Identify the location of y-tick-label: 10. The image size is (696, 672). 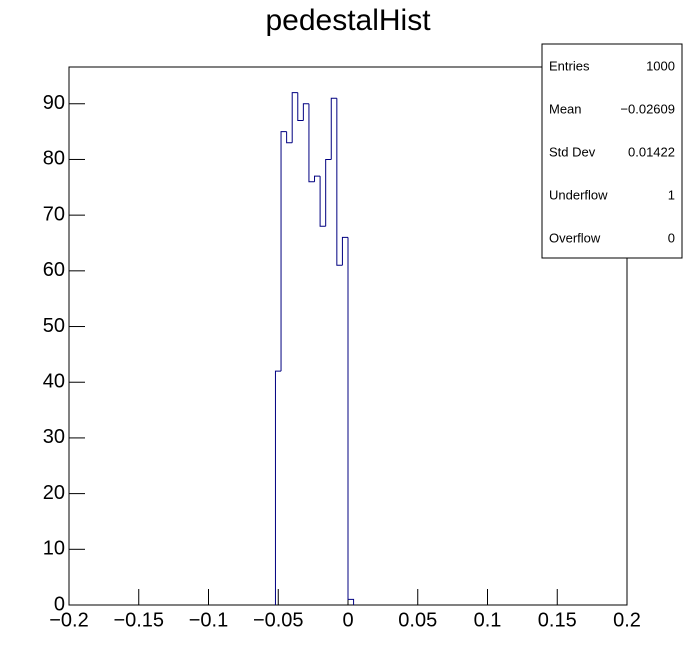
(54, 549).